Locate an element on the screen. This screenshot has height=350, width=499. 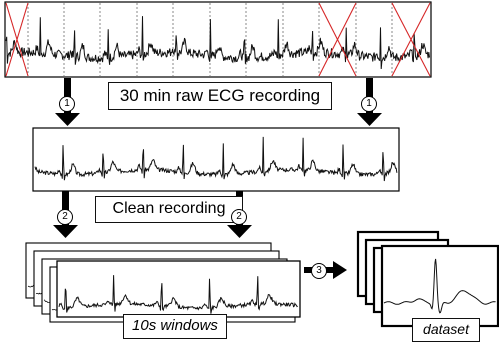
step-3-badge: 3 is located at coordinates (319, 271).